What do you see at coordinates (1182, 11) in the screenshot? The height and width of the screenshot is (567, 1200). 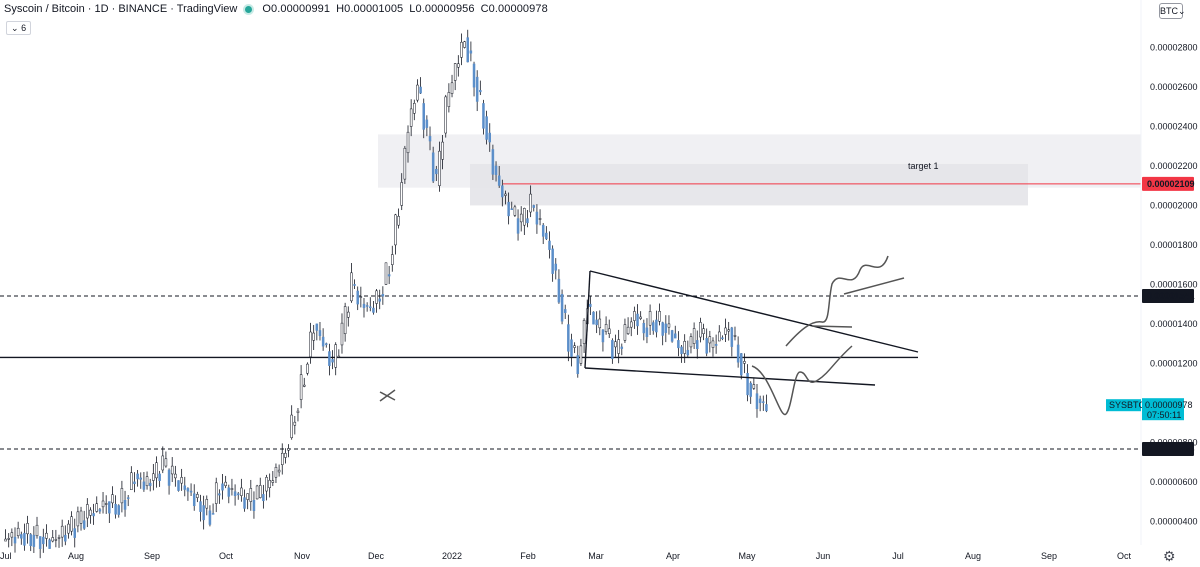 I see `chevron-down-icon: ⌄` at bounding box center [1182, 11].